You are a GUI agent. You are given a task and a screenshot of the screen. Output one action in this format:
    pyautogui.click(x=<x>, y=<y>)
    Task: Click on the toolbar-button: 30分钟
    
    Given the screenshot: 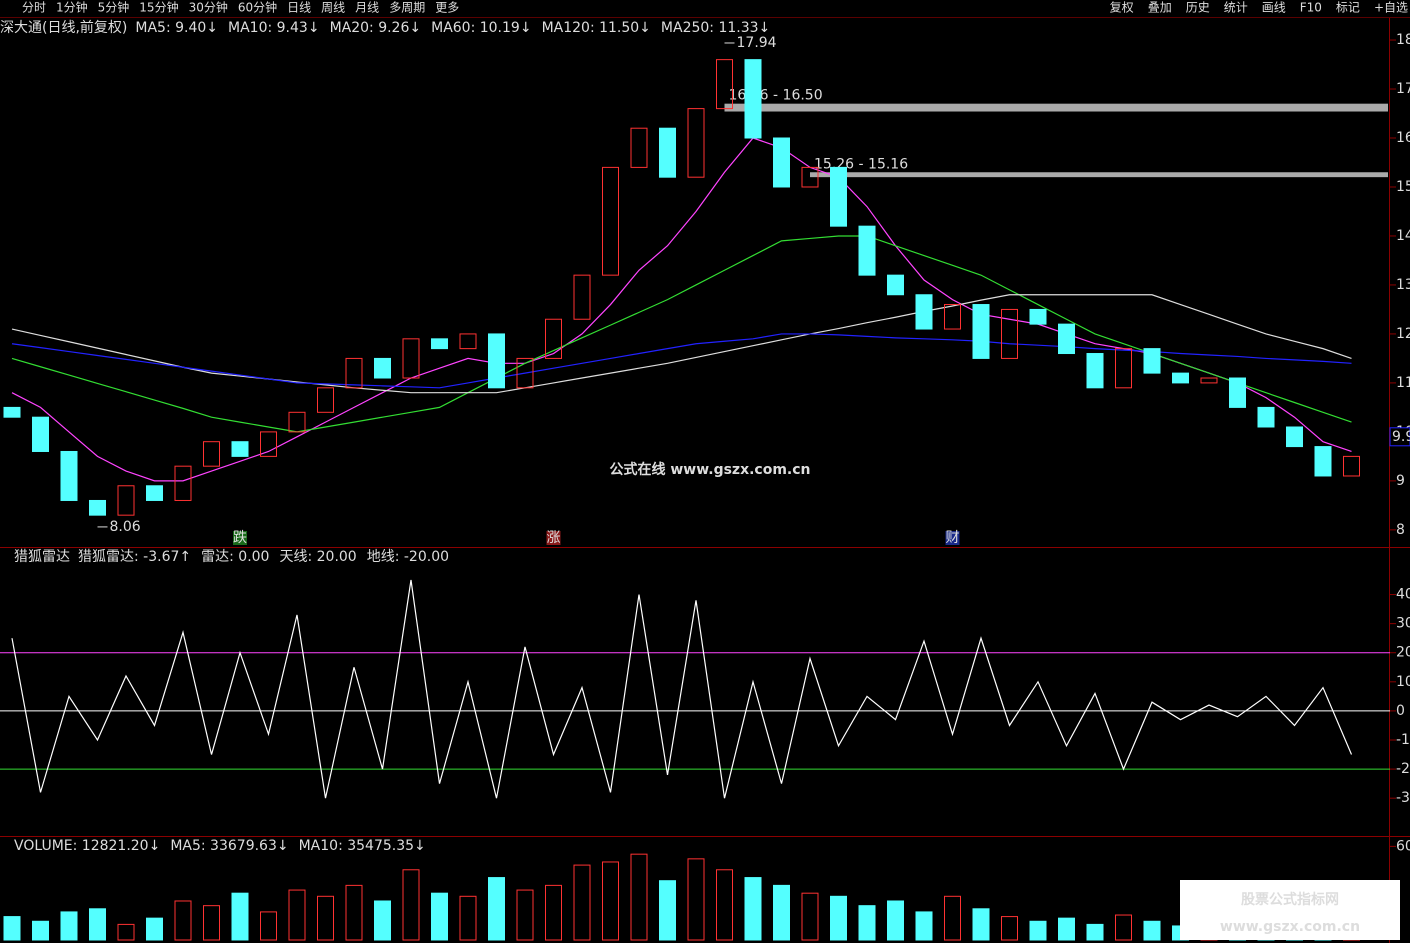 What is the action you would take?
    pyautogui.click(x=208, y=7)
    